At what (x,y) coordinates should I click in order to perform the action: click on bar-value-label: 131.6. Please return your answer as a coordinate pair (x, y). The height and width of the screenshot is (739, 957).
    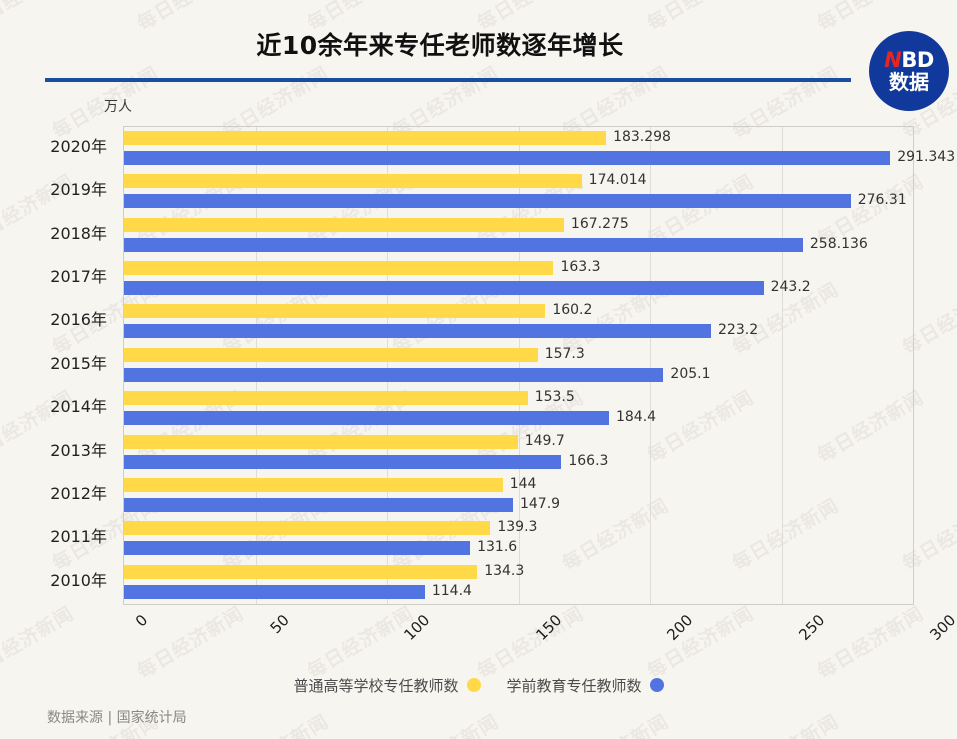
    Looking at the image, I should click on (497, 547).